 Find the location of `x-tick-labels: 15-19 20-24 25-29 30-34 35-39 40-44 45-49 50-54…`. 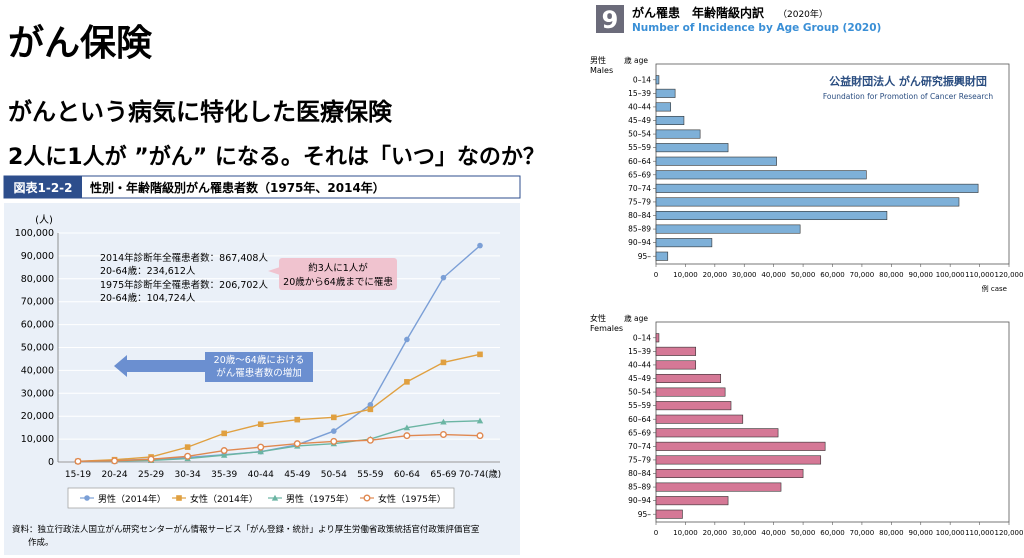

x-tick-labels: 15-19 20-24 25-29 30-34 35-39 40-44 45-49 50-54… is located at coordinates (283, 474).